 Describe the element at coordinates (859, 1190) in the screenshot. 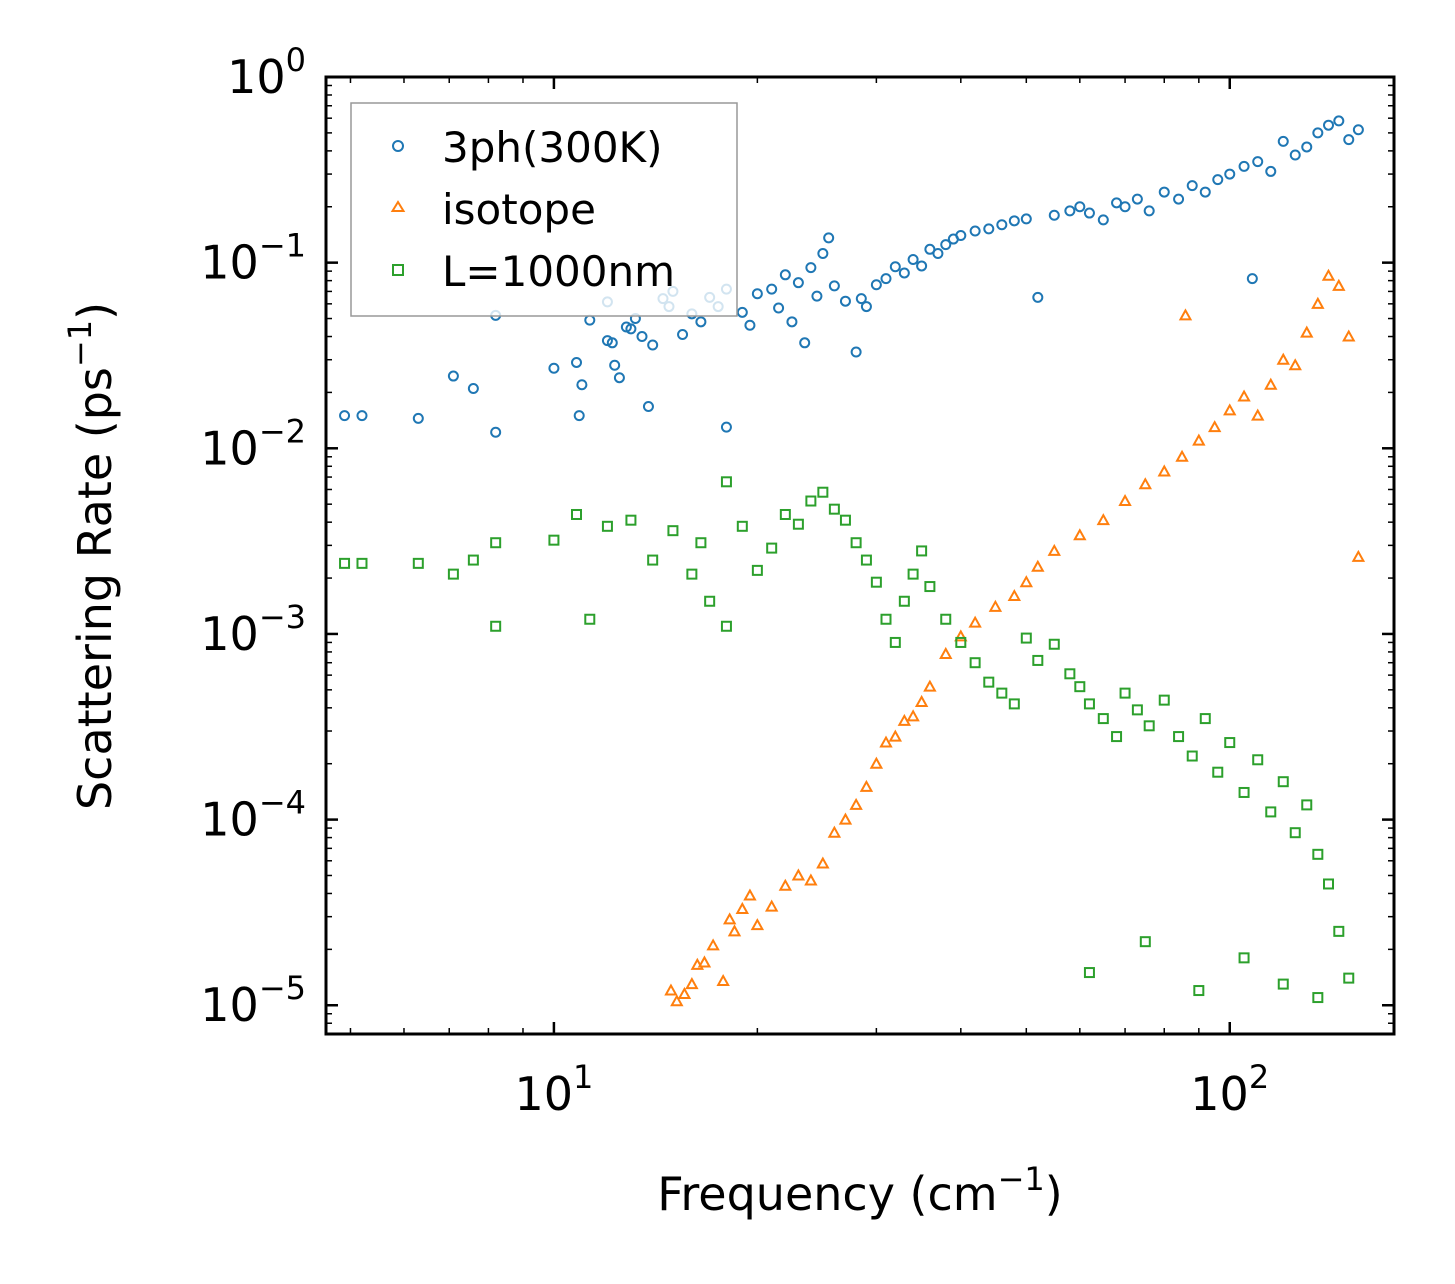

I see `x-axis-label: Frequency (cm−1)` at that location.